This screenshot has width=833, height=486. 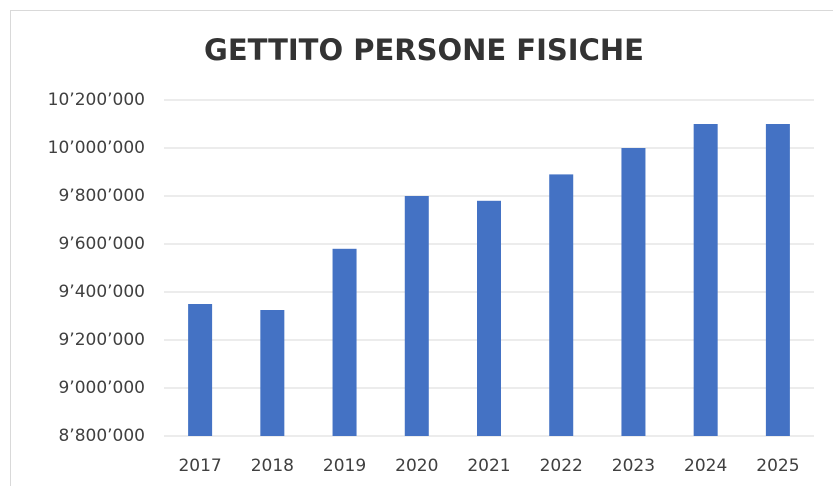 What do you see at coordinates (561, 466) in the screenshot?
I see `x-tick-label: 2022` at bounding box center [561, 466].